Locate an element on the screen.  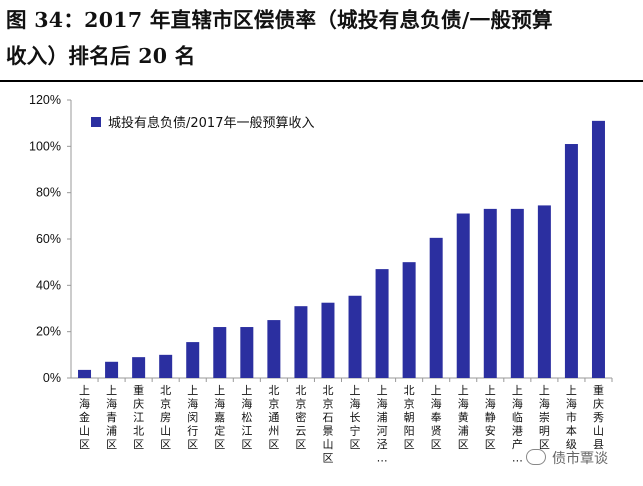
wechat-bubble-icon is located at coordinates (536, 457).